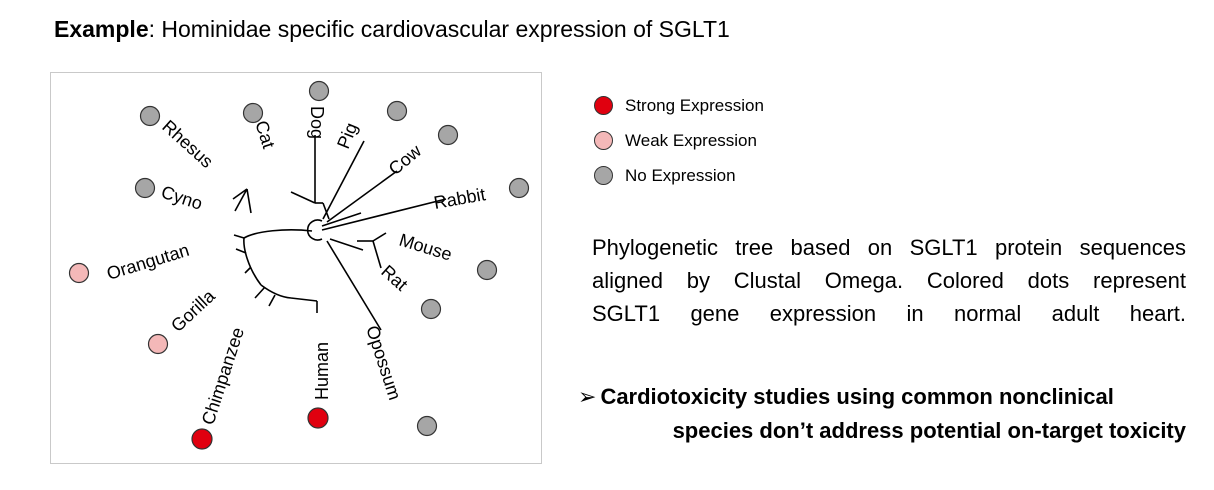  Describe the element at coordinates (317, 122) in the screenshot. I see `species-label-dog: Dog` at that location.